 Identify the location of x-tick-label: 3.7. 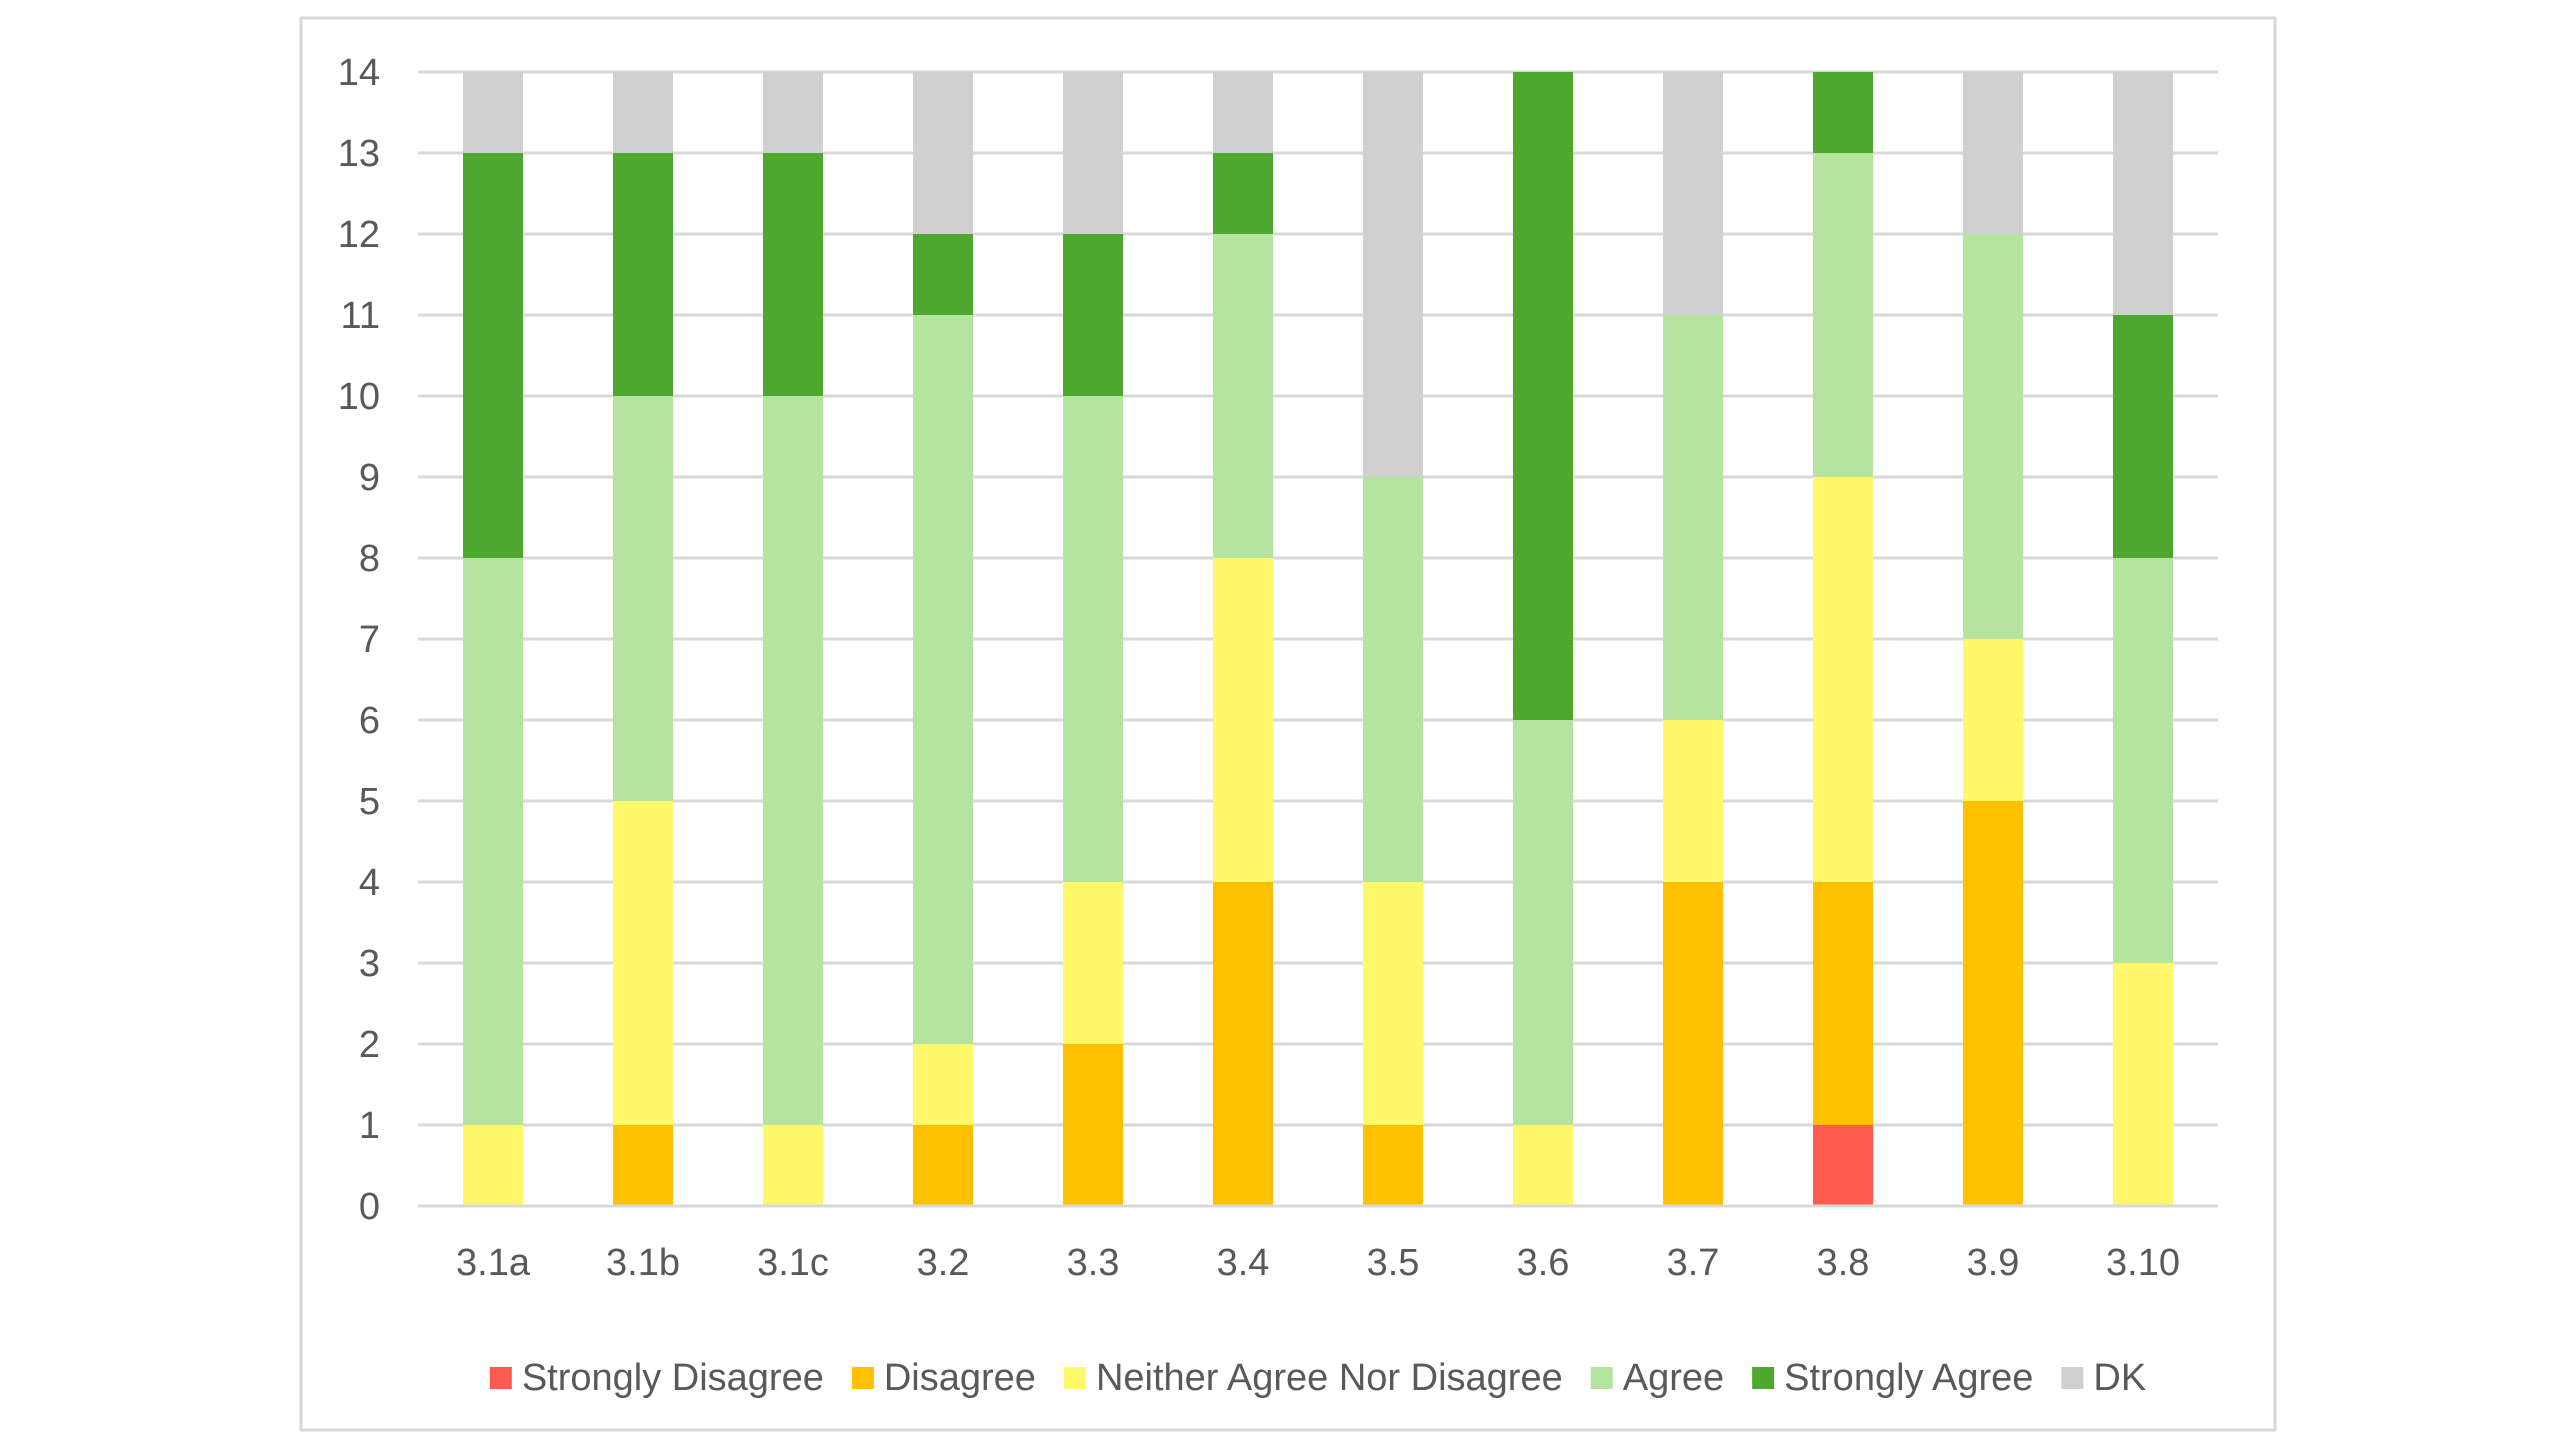
(1693, 1263).